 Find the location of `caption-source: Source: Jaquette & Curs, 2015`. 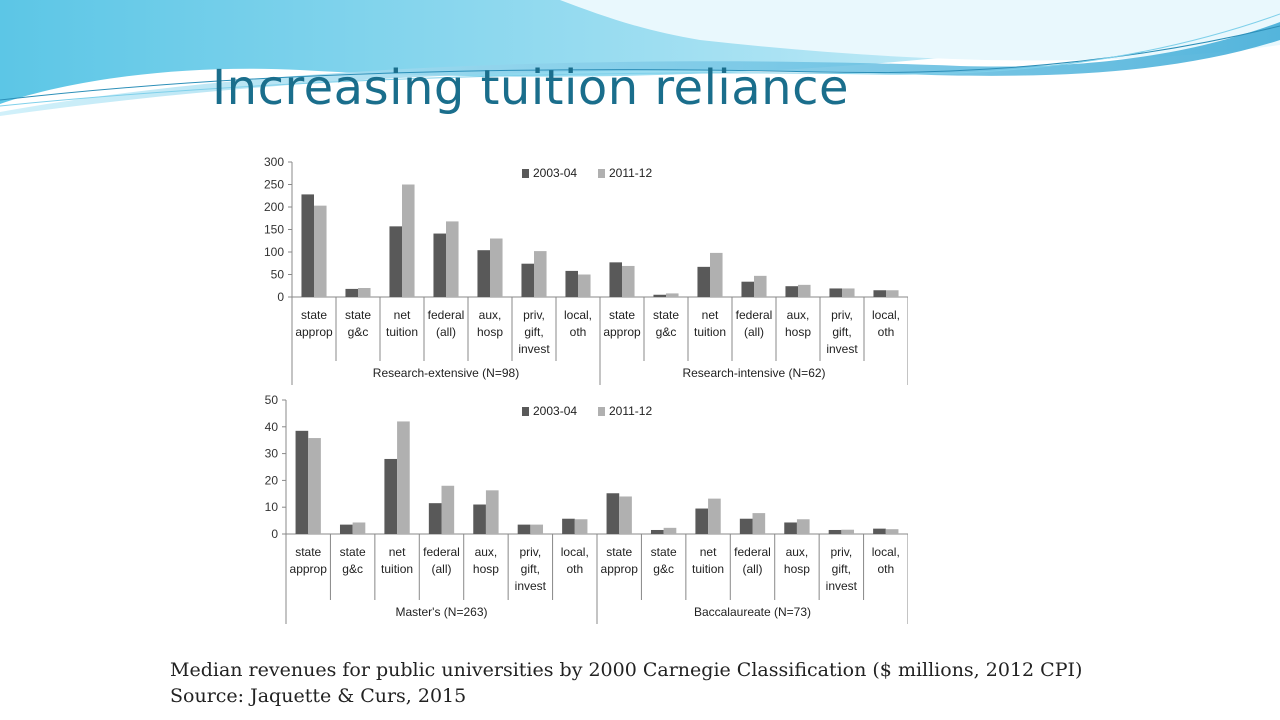

caption-source: Source: Jaquette & Curs, 2015 is located at coordinates (318, 696).